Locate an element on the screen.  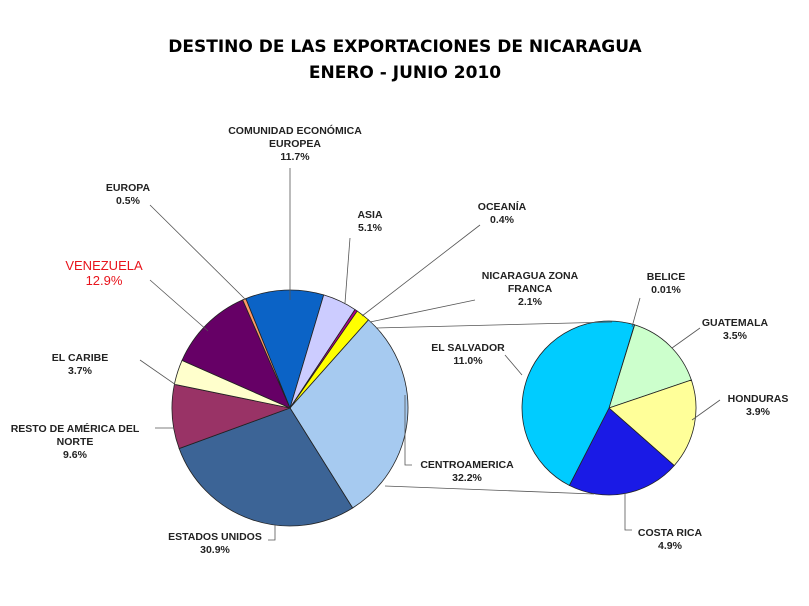
label-guatemala-value: 3.5% is located at coordinates (735, 336).